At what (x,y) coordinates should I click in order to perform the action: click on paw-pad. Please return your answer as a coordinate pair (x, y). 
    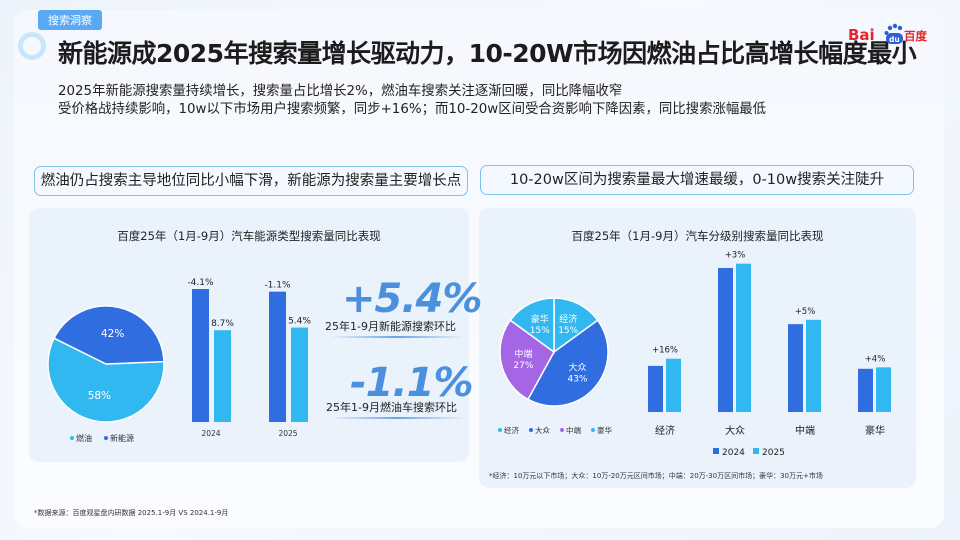
    Looking at the image, I should click on (894, 38).